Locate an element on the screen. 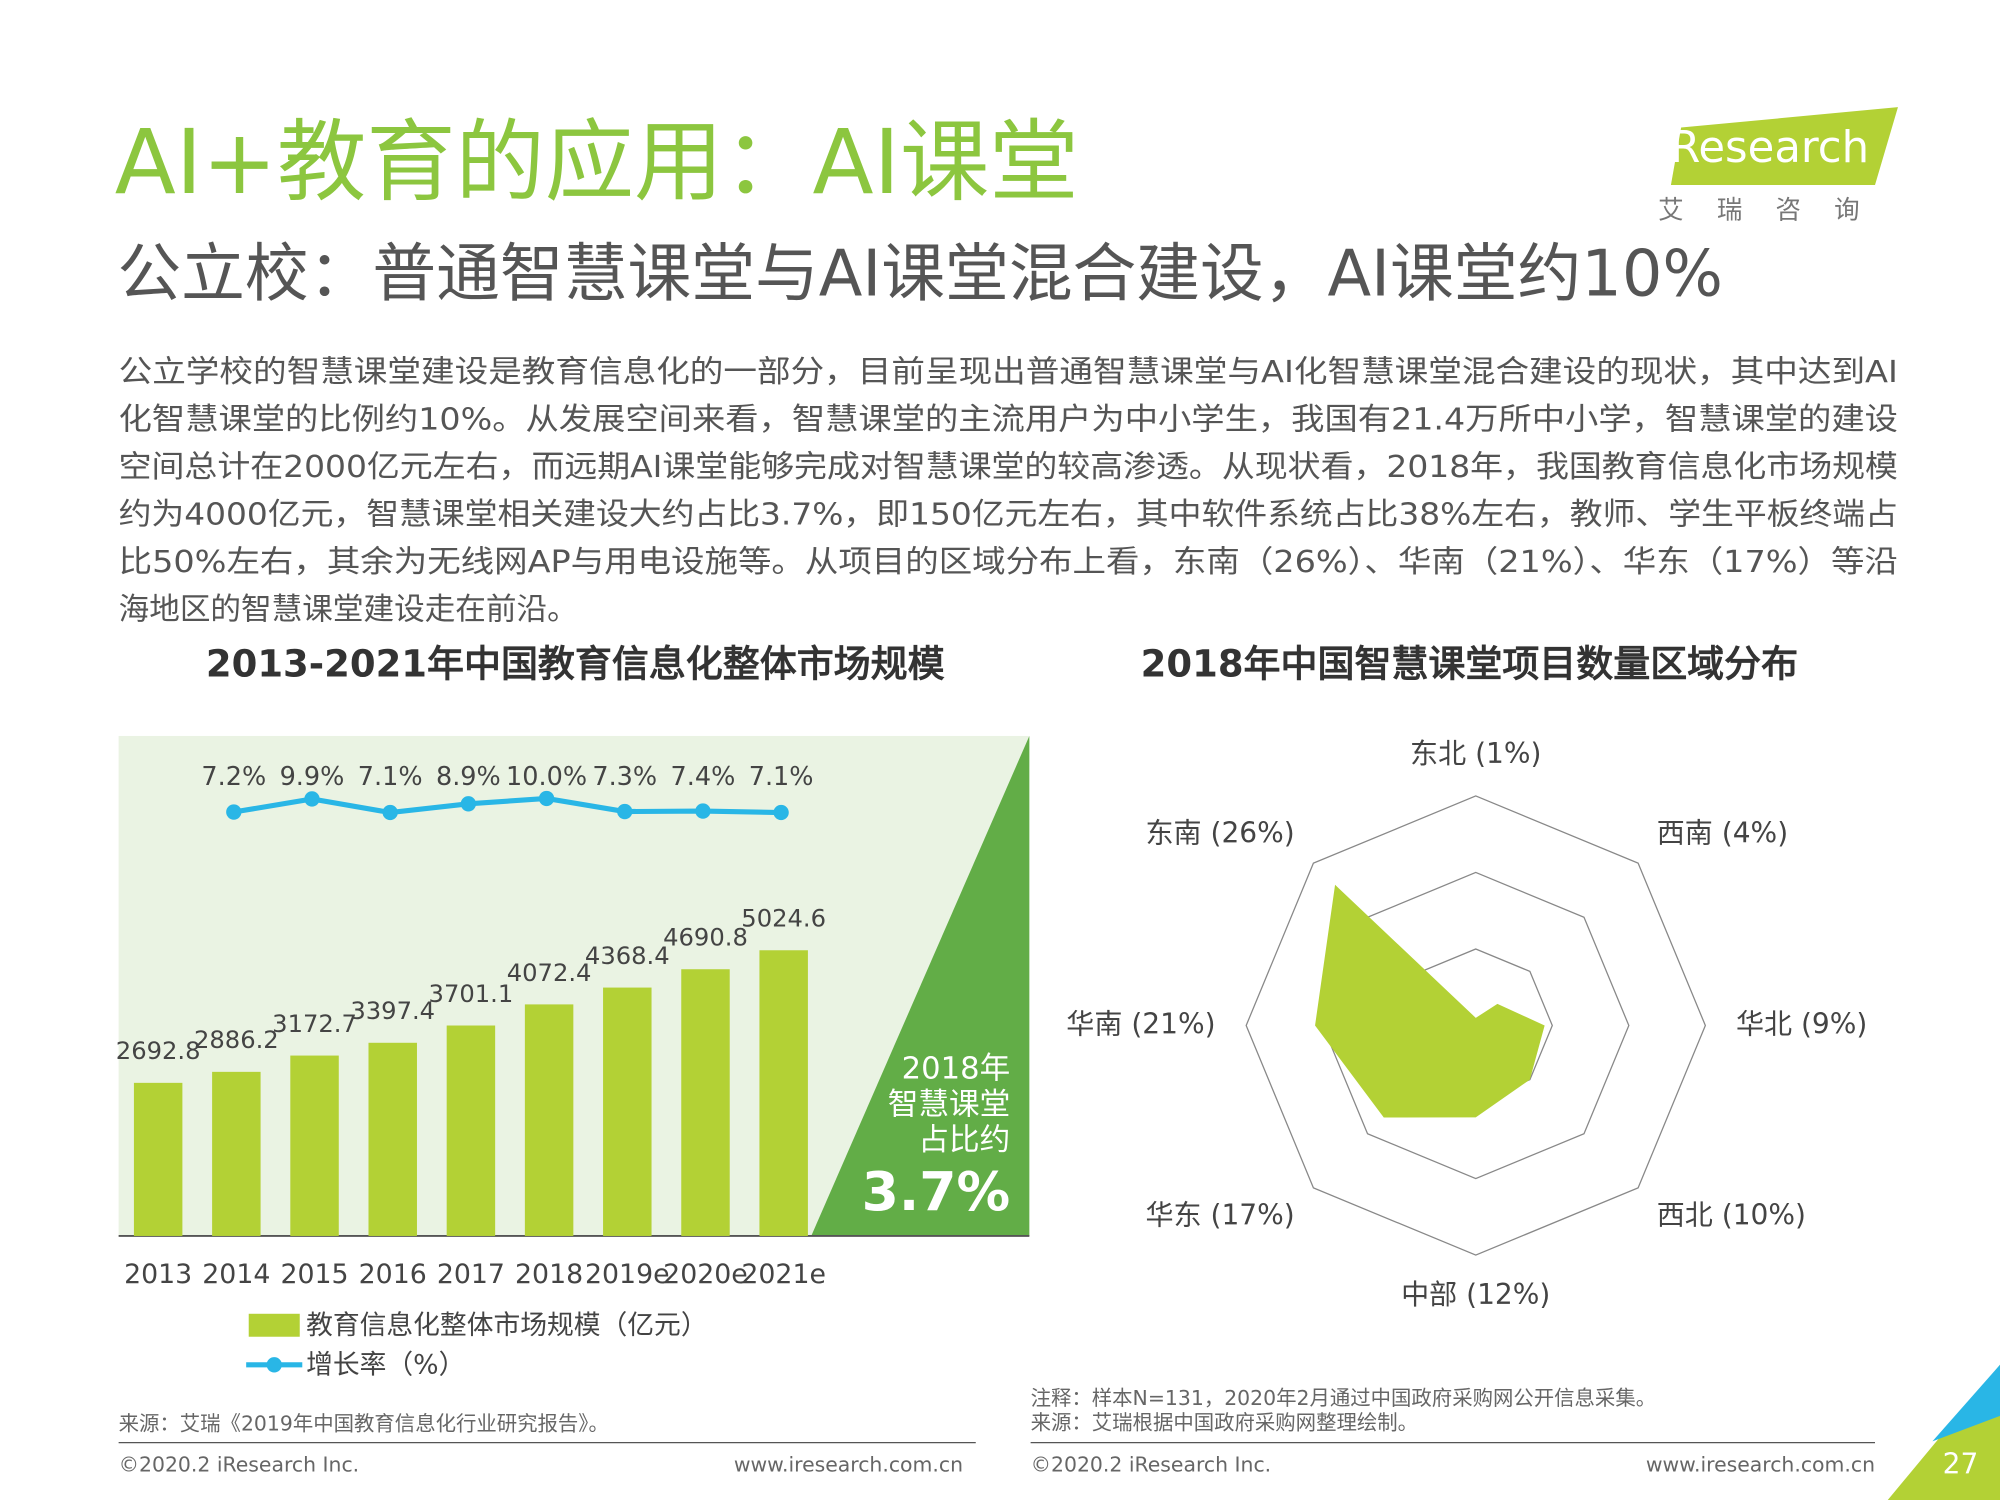  paragraph-line: 海地区的智慧课堂建设走在前沿。 is located at coordinates (348, 609).